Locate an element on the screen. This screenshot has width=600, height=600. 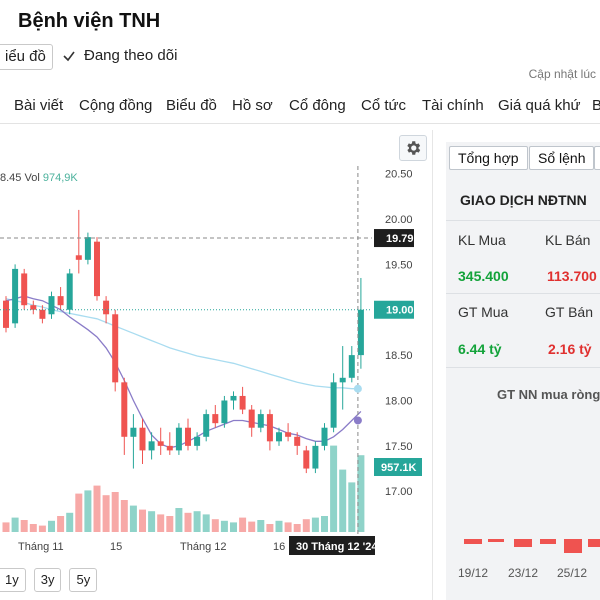
update-note: Cập nhật lúc is located at coordinates (562, 74).